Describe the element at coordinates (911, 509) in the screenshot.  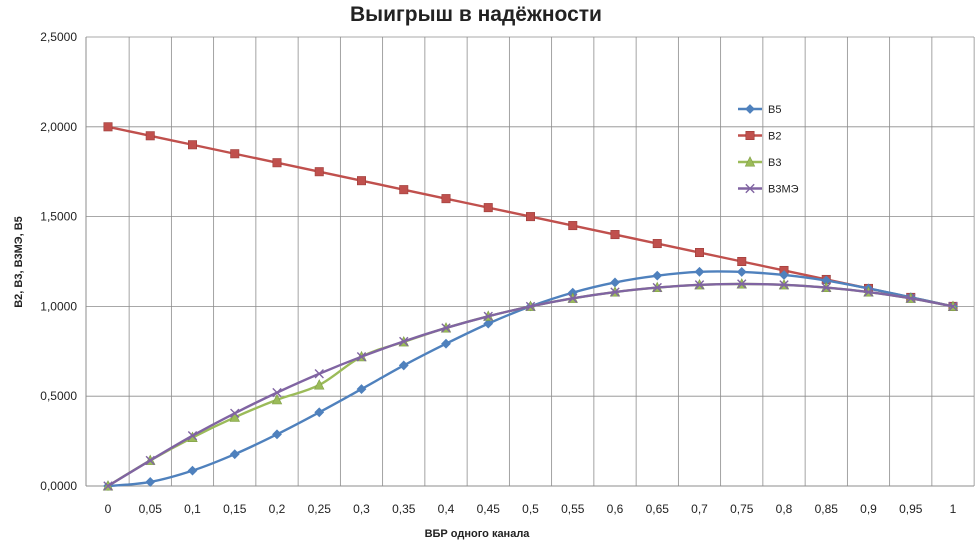
I see `x-tick-label: 0,95` at that location.